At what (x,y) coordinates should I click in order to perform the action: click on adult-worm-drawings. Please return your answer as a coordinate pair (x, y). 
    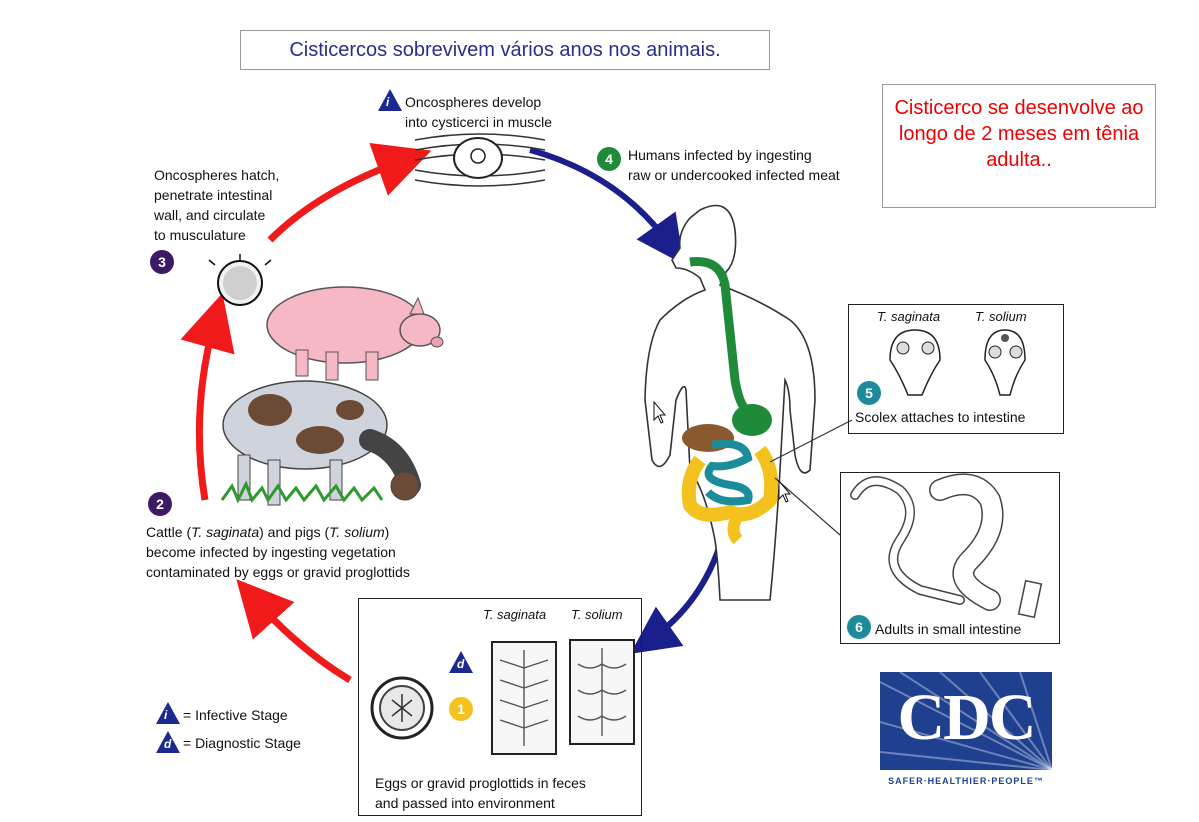
    Looking at the image, I should click on (946, 546).